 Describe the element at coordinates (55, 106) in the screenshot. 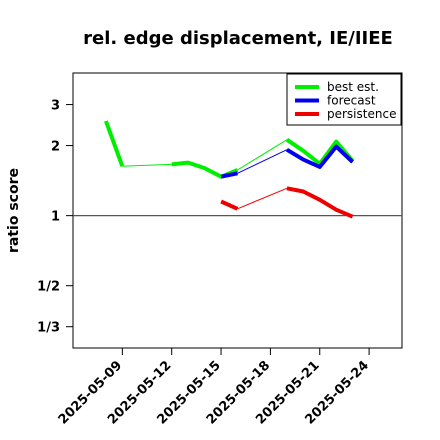

I see `y-tick-label: 3` at that location.